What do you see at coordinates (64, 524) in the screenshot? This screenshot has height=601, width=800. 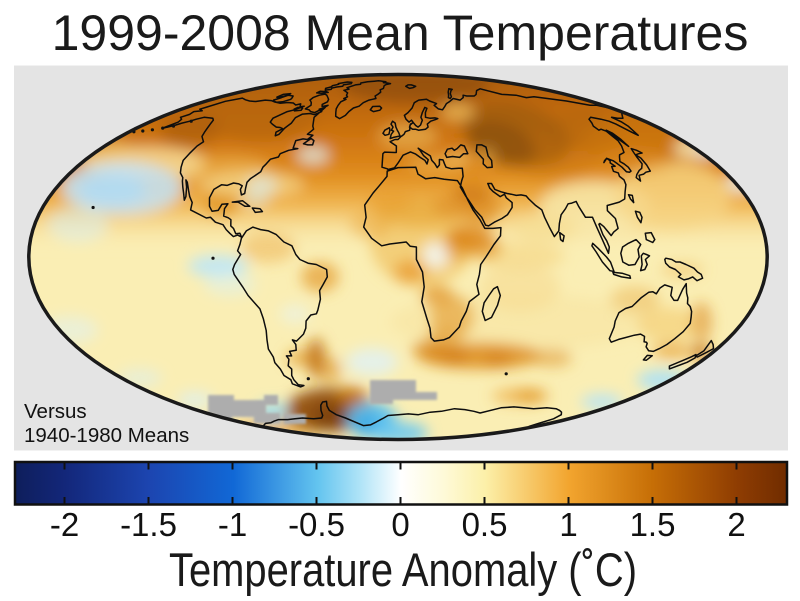 I see `svg-text: -2` at bounding box center [64, 524].